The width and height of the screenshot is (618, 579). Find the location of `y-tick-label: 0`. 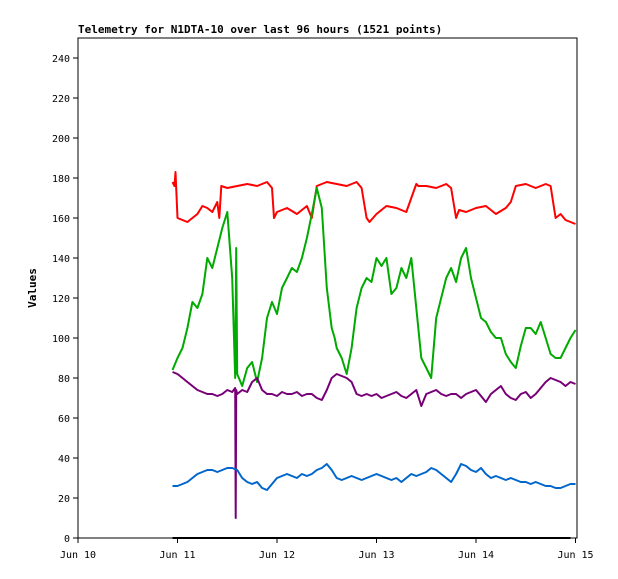

y-tick-label: 0 is located at coordinates (67, 539).